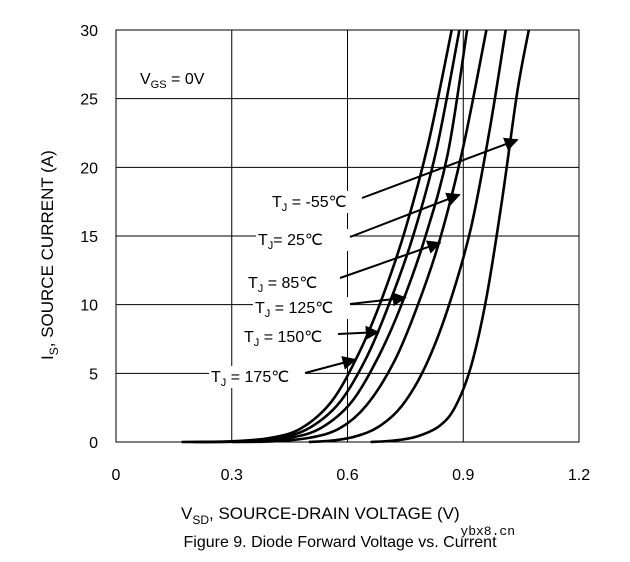  Describe the element at coordinates (347, 475) in the screenshot. I see `x-tick-label: 0.6` at that location.